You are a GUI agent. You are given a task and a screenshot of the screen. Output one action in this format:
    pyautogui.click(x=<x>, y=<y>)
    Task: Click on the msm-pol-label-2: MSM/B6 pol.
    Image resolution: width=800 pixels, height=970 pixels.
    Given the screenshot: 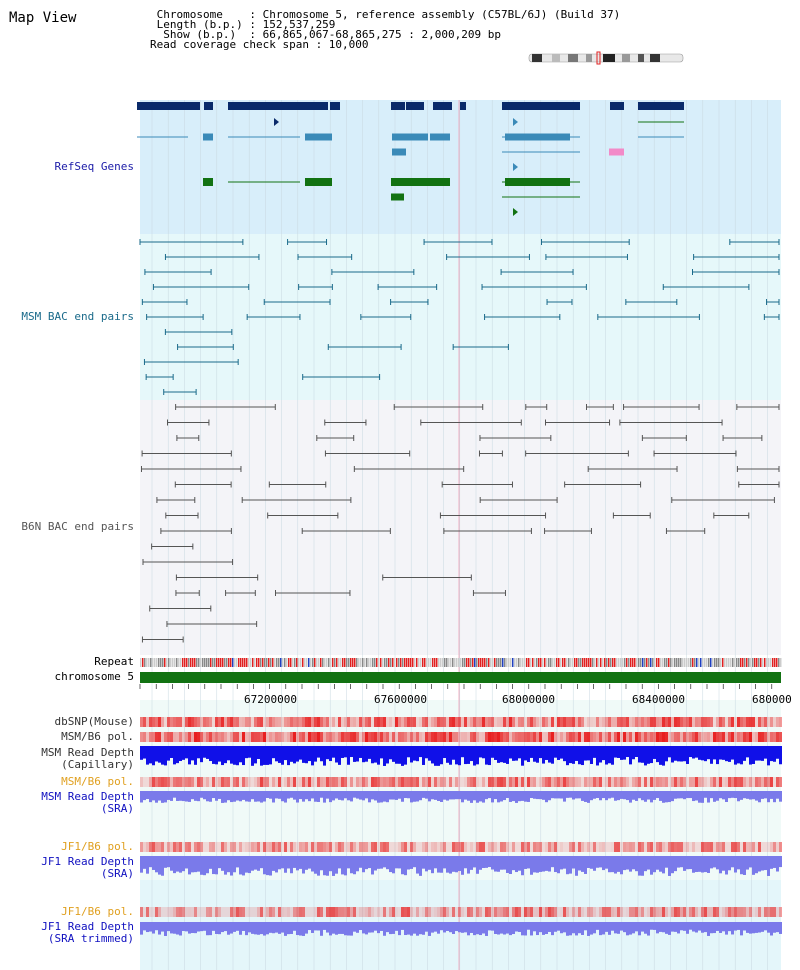 What is the action you would take?
    pyautogui.click(x=97, y=781)
    